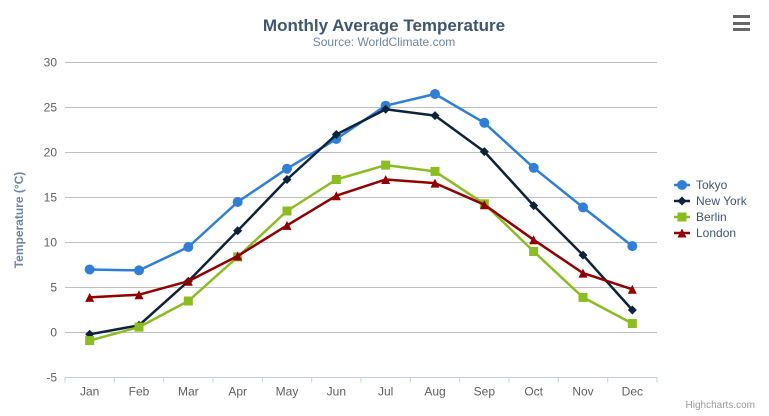 This screenshot has width=769, height=416. Describe the element at coordinates (139, 392) in the screenshot. I see `x-tick-label: Feb` at that location.